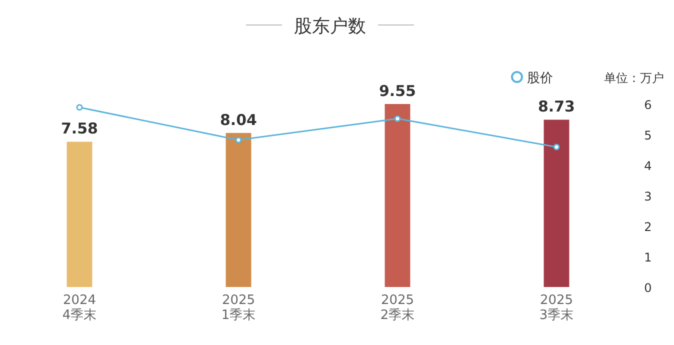 The height and width of the screenshot is (345, 674). What do you see at coordinates (397, 308) in the screenshot?
I see `x-tick-label: 2025 2季末` at bounding box center [397, 308].